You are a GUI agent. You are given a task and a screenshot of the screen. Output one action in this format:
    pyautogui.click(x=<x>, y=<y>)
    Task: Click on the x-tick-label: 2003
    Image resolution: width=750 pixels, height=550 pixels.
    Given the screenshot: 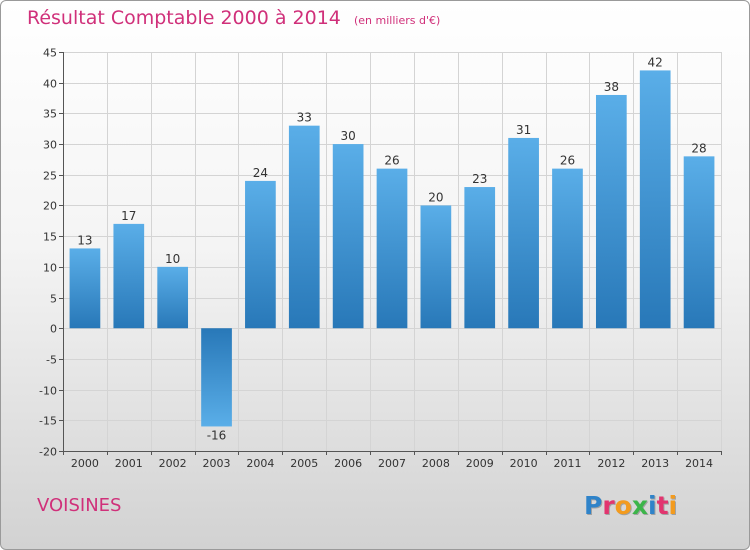 What is the action you would take?
    pyautogui.click(x=217, y=463)
    